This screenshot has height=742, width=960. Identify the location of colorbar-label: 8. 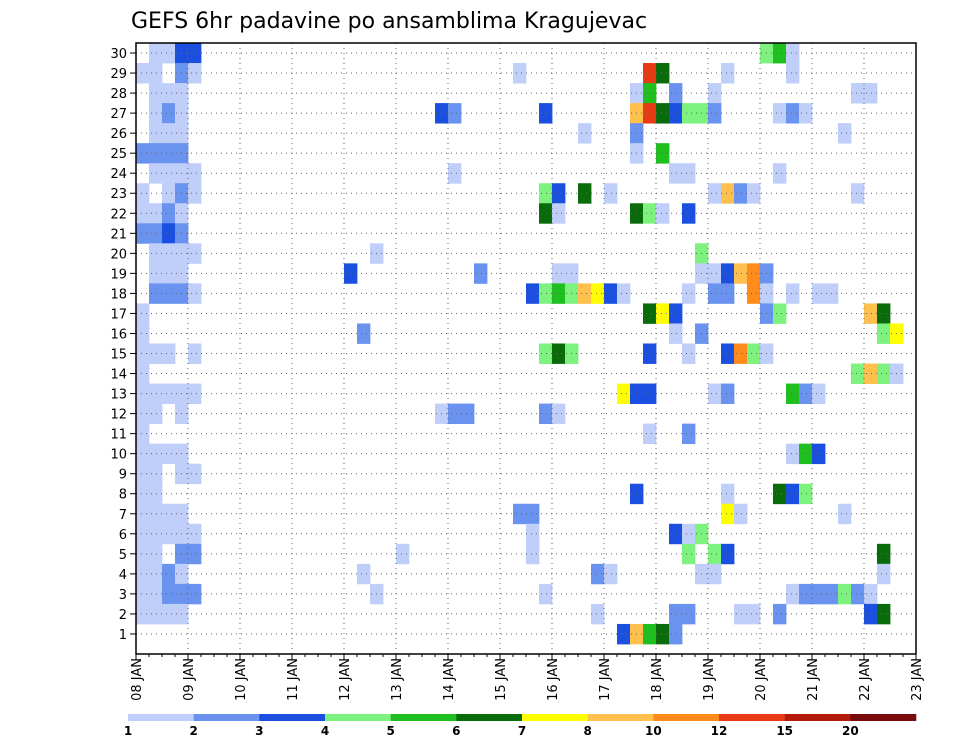
(587, 731).